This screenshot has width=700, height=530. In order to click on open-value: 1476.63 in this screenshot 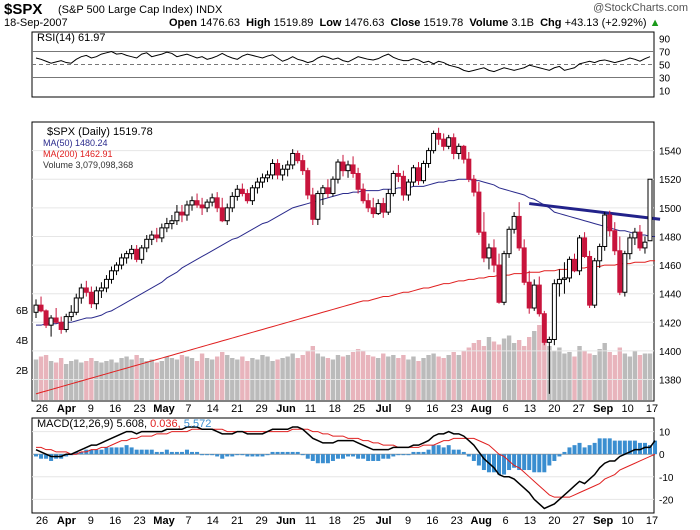, I will do `click(220, 23)`.